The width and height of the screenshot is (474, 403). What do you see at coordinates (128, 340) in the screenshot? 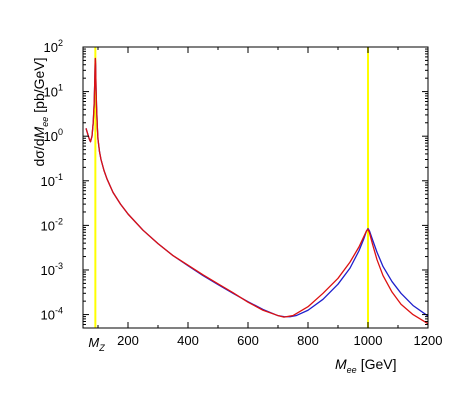
I see `x-tick-label: 200` at bounding box center [128, 340].